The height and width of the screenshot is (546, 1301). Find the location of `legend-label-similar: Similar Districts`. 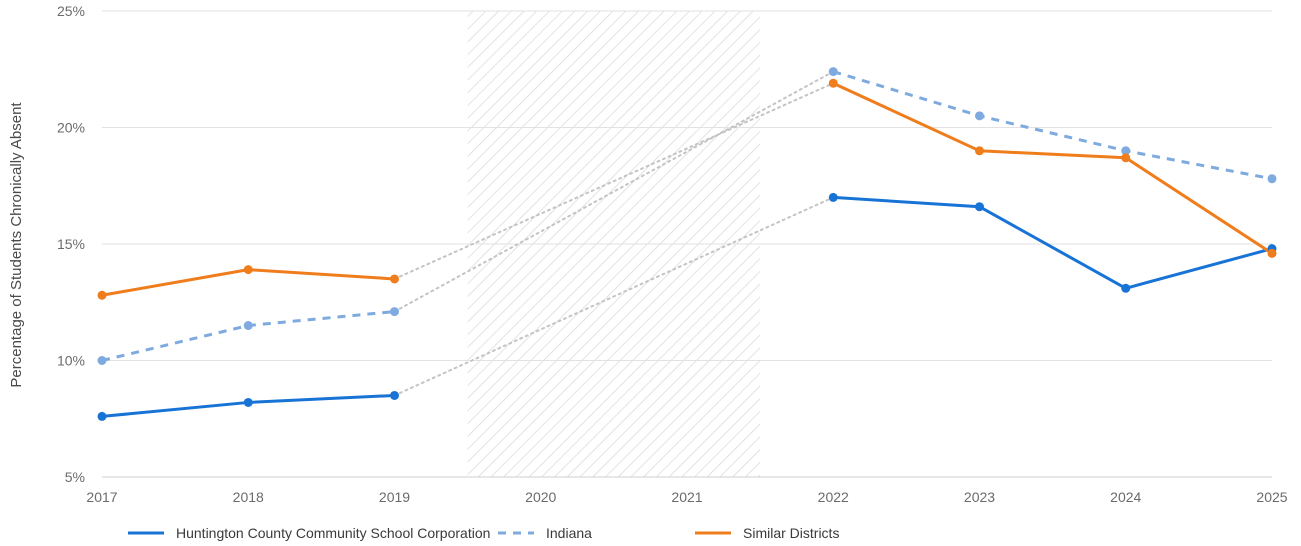

legend-label-similar: Similar Districts is located at coordinates (791, 533).